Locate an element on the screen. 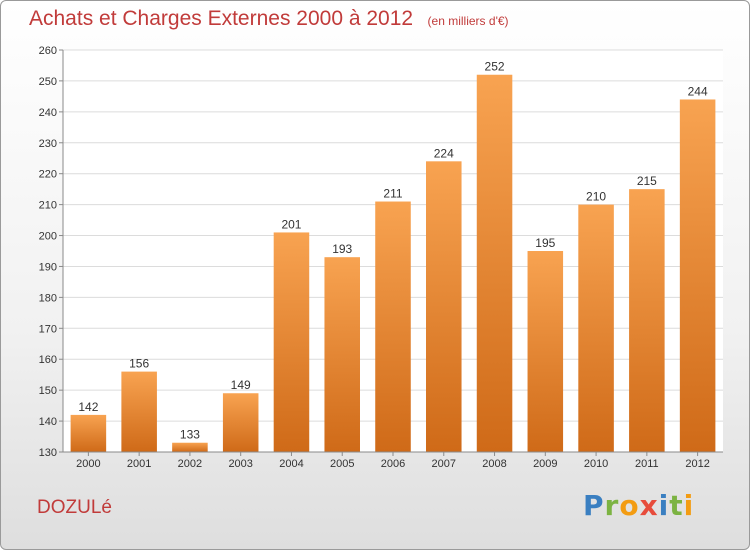  proxiti-logo: Proxiti is located at coordinates (638, 505).